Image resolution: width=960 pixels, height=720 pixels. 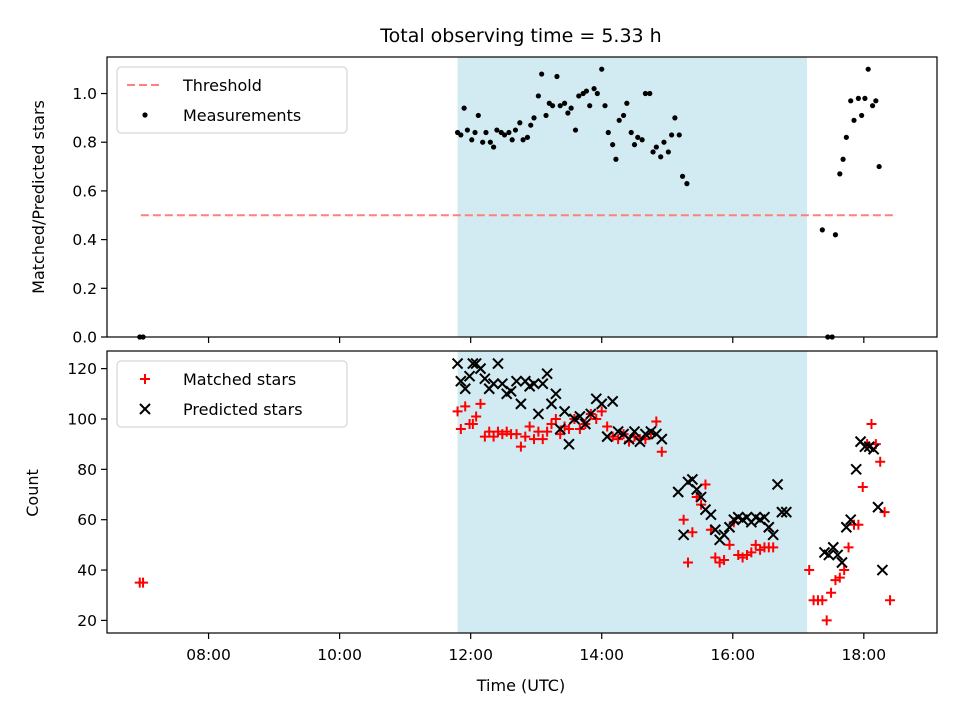 I want to click on series-x, so click(x=670, y=466).